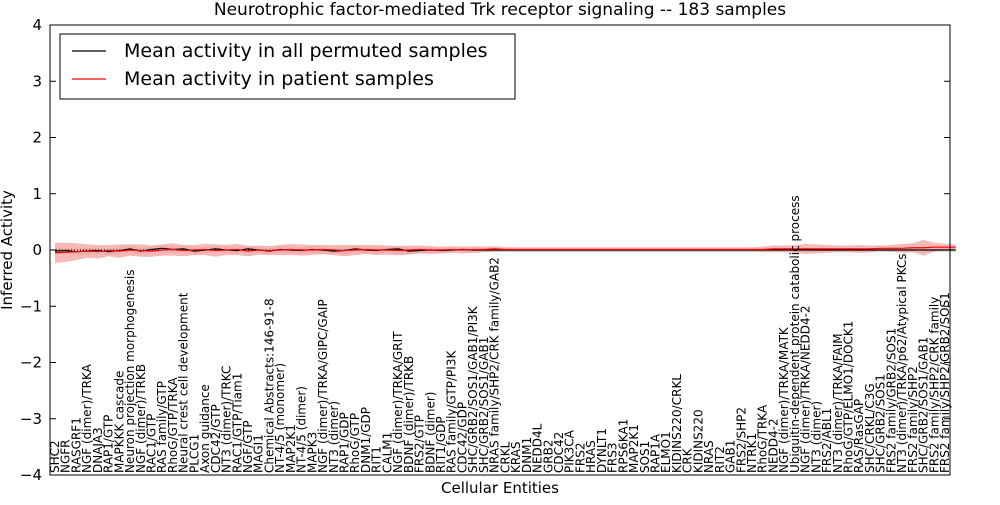  What do you see at coordinates (162, 427) in the screenshot?
I see `x-category-label: RAS family/GTP` at bounding box center [162, 427].